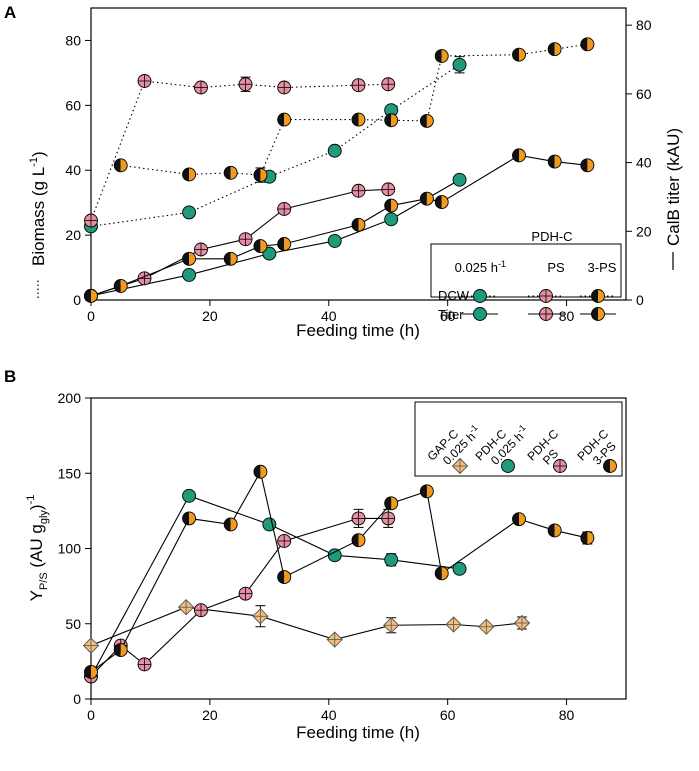 The width and height of the screenshot is (699, 771). Describe the element at coordinates (551, 236) in the screenshot. I see `legend-header: PDH-C` at that location.